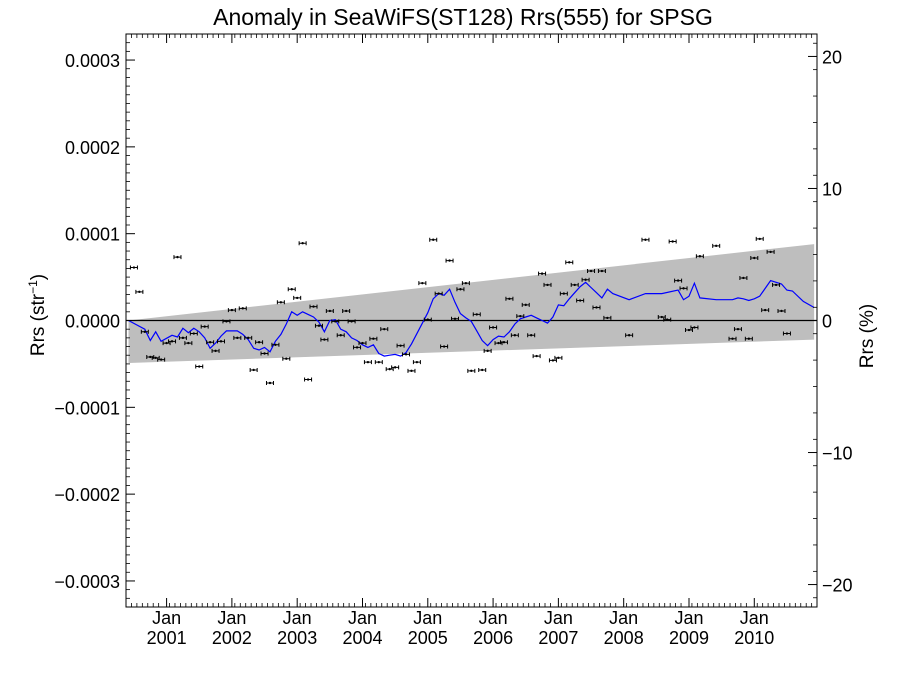 This screenshot has height=675, width=900. I want to click on x-tick-year-label: 2009, so click(689, 638).